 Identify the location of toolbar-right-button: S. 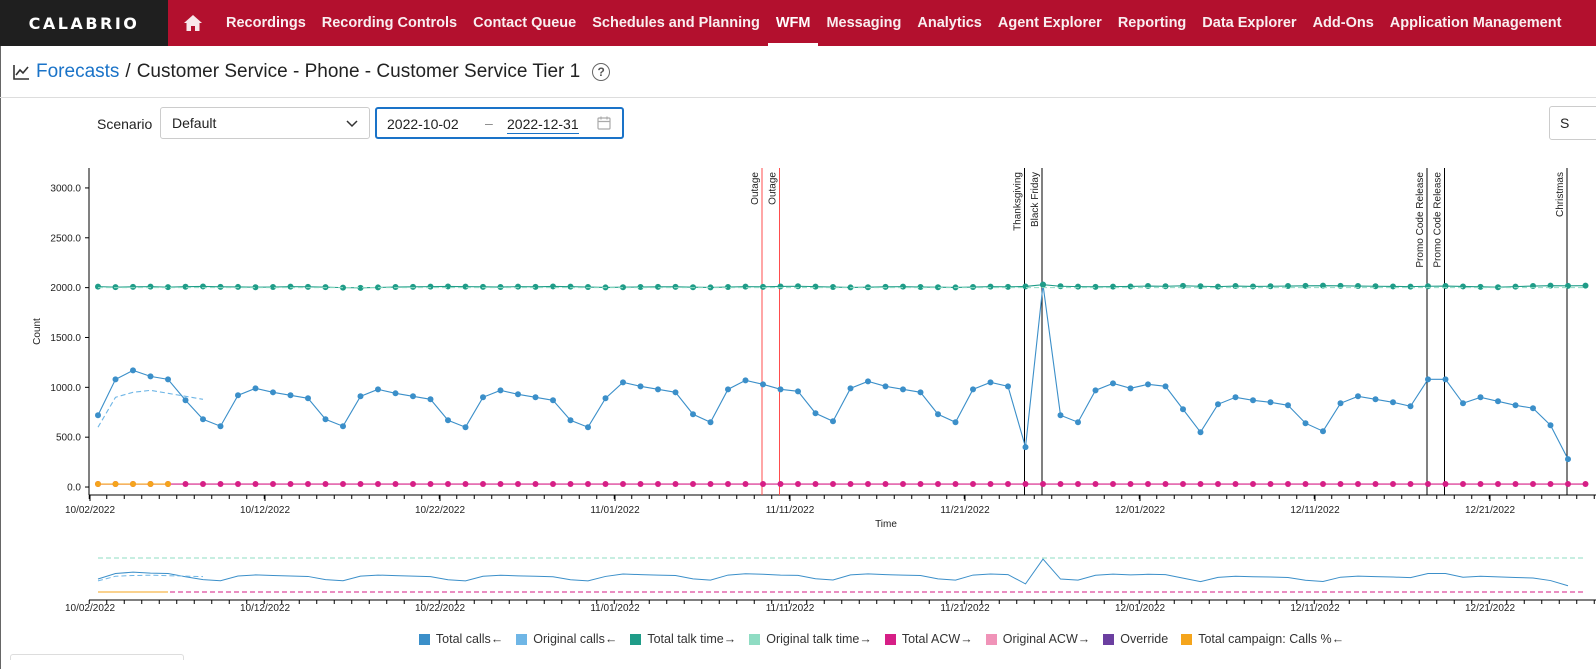
(1572, 123).